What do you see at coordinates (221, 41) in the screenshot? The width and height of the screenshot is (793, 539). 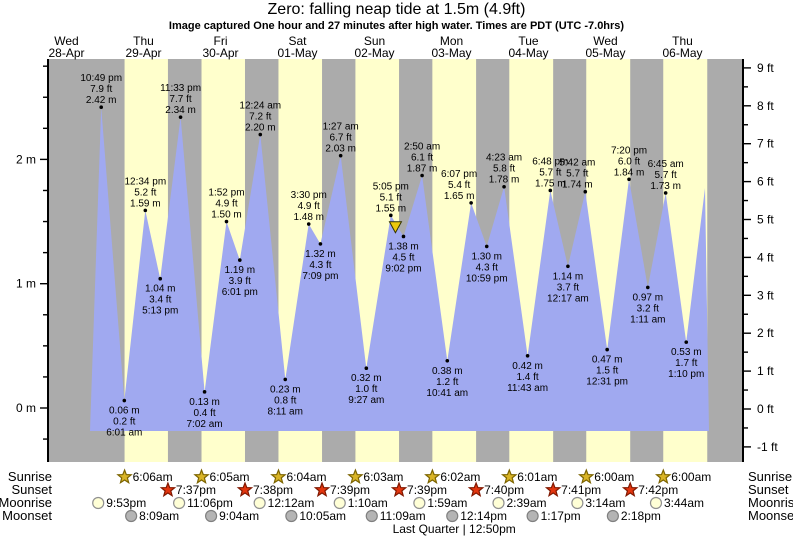 I see `day-label-dow: Fri` at bounding box center [221, 41].